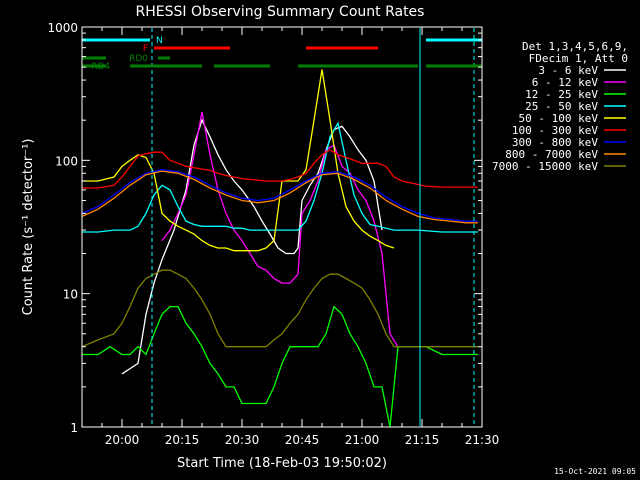 This screenshot has width=640, height=480. I want to click on x-tick-label: 20:00, so click(122, 440).